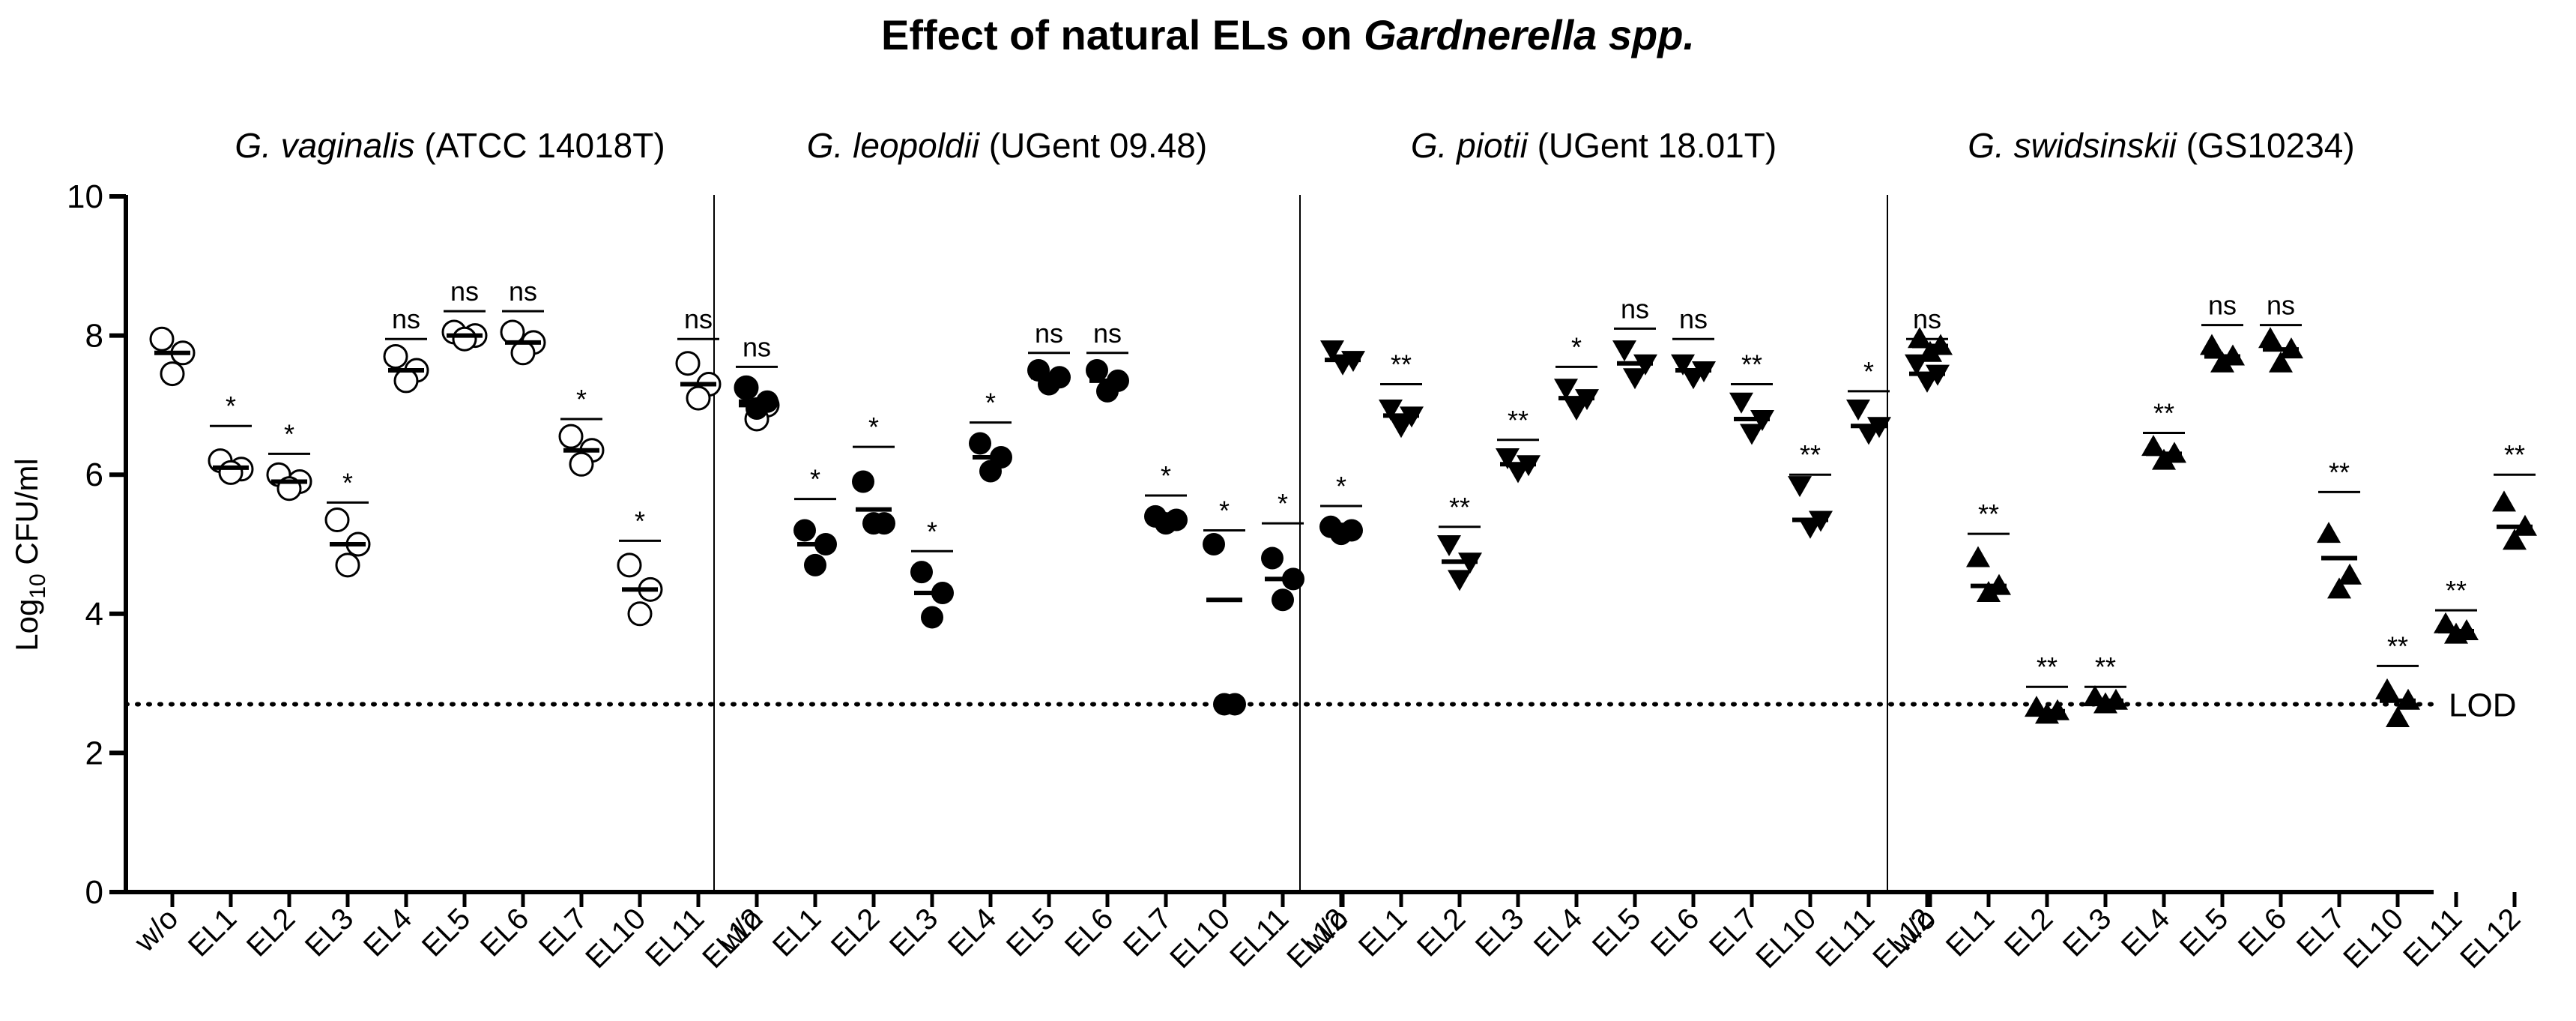 The height and width of the screenshot is (1021, 2576). Describe the element at coordinates (94, 753) in the screenshot. I see `y-tick-label: 2` at that location.